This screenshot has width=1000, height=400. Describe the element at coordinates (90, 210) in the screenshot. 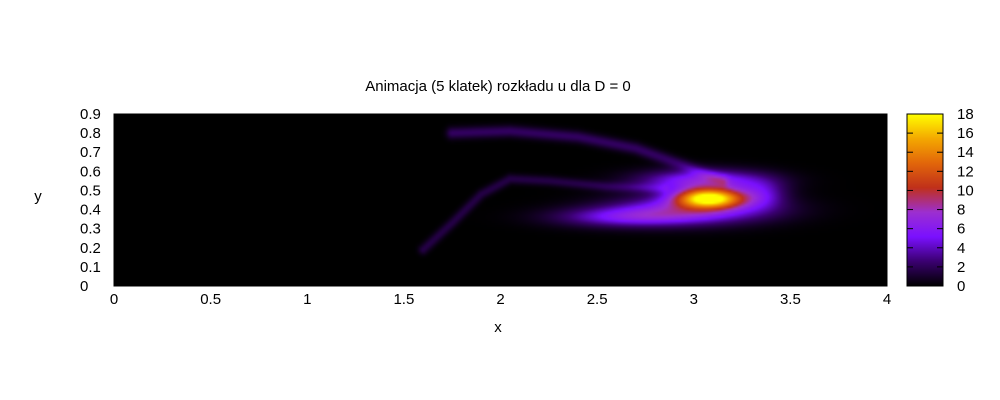

I see `y-tick-label: 0.4` at that location.